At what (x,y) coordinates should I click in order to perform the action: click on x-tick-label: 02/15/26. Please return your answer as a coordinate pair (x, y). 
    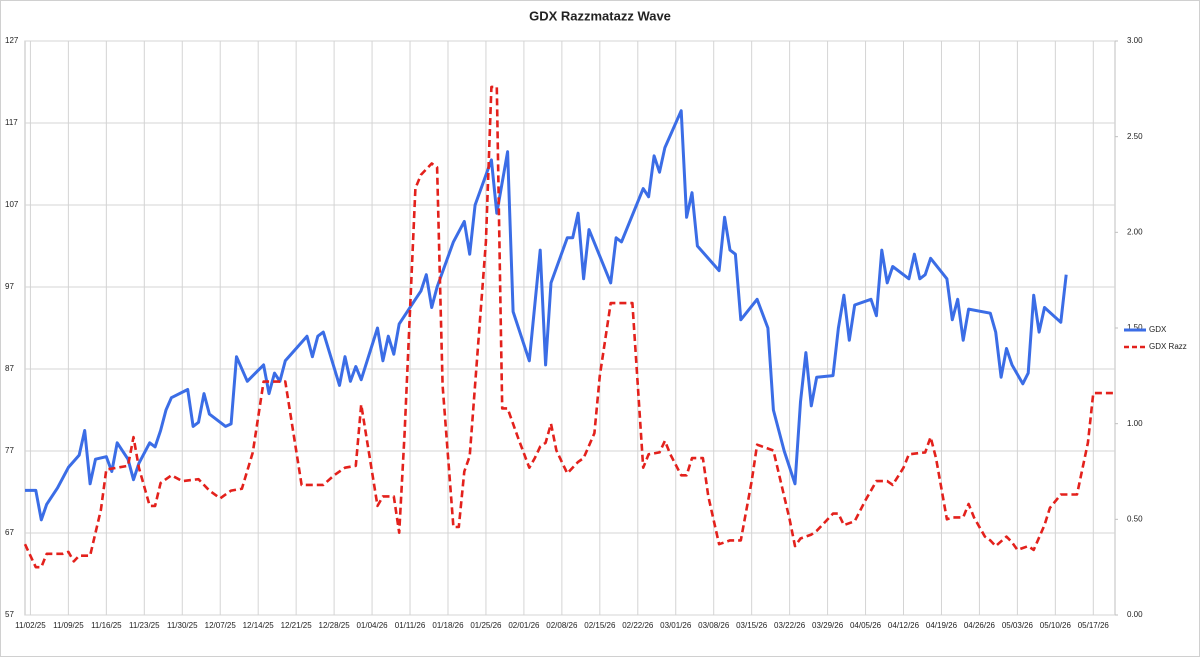
    Looking at the image, I should click on (600, 625).